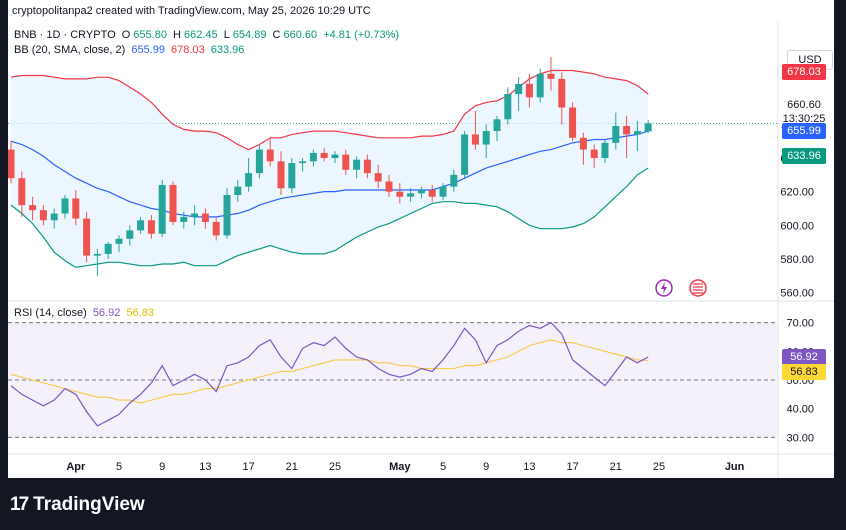  What do you see at coordinates (797, 193) in the screenshot?
I see `price-tick-label: 620.00` at bounding box center [797, 193].